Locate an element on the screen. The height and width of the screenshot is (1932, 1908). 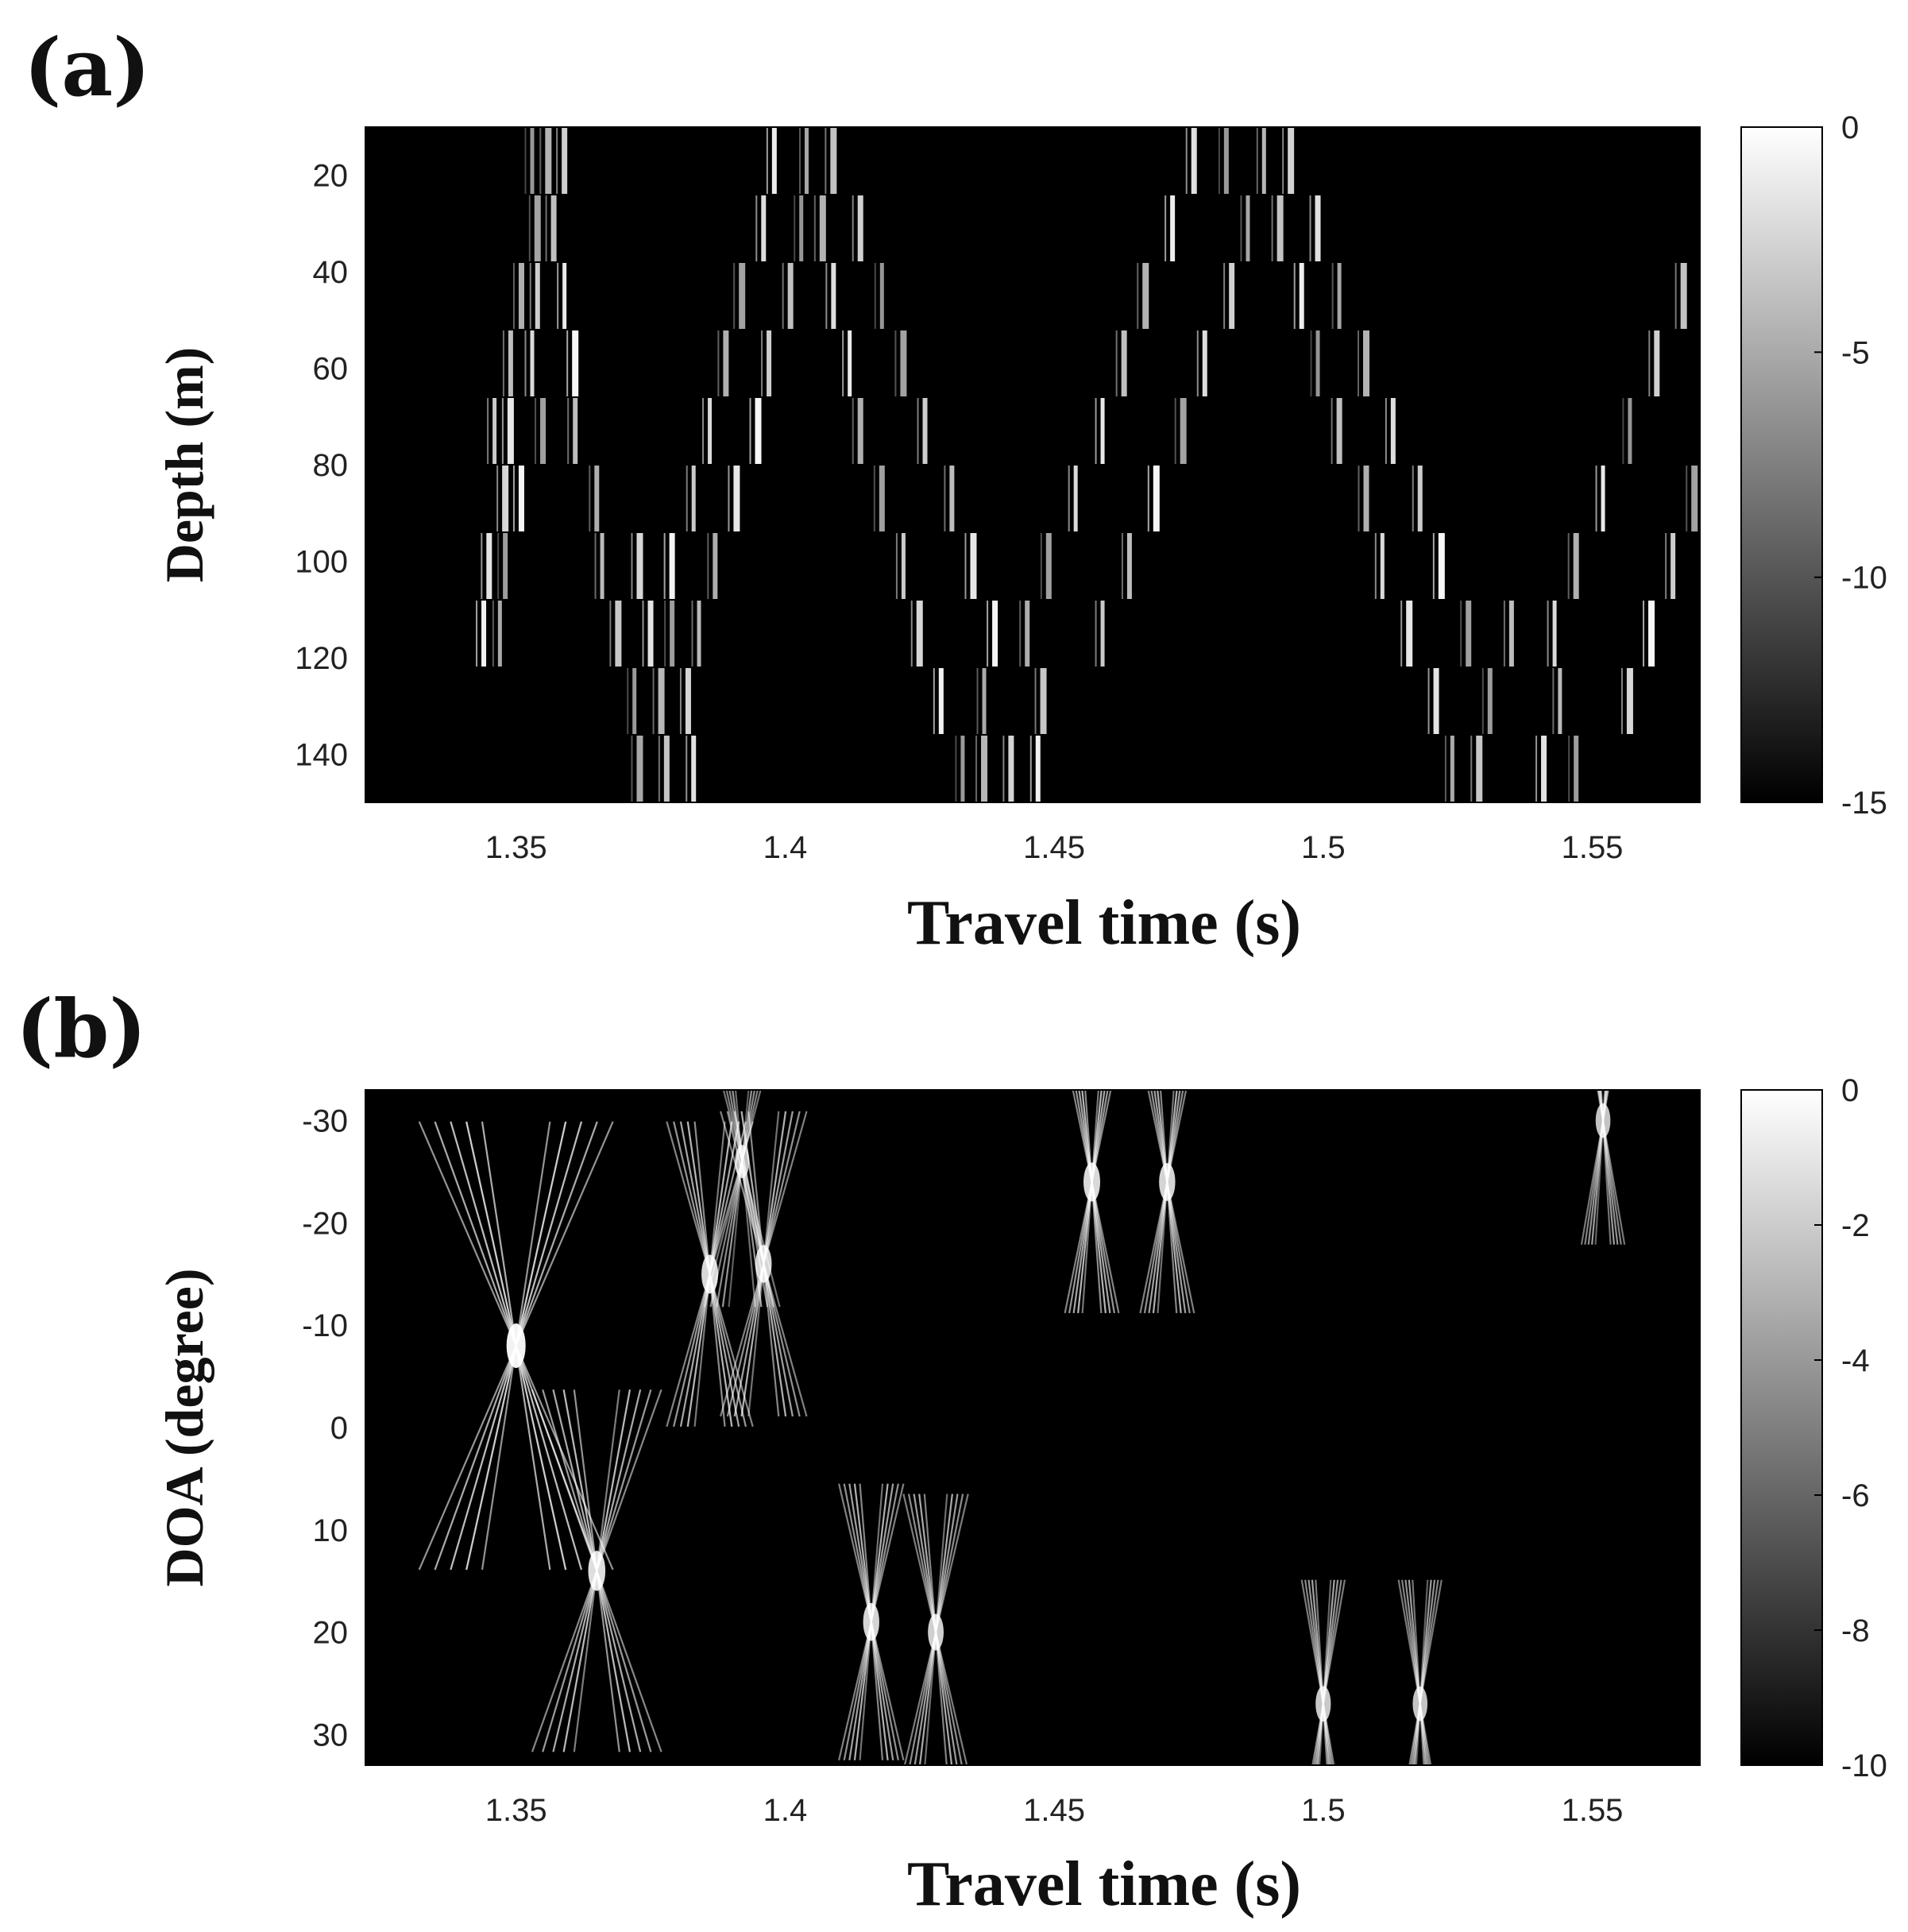
x-tick-label: 1.55 is located at coordinates (1593, 1810).